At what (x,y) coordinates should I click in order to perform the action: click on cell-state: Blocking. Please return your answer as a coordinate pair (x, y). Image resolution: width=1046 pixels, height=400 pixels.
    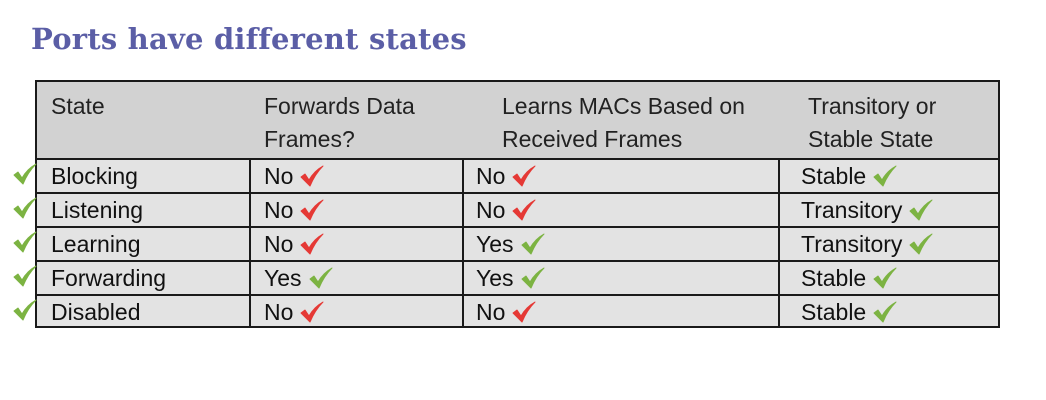
    Looking at the image, I should click on (94, 176).